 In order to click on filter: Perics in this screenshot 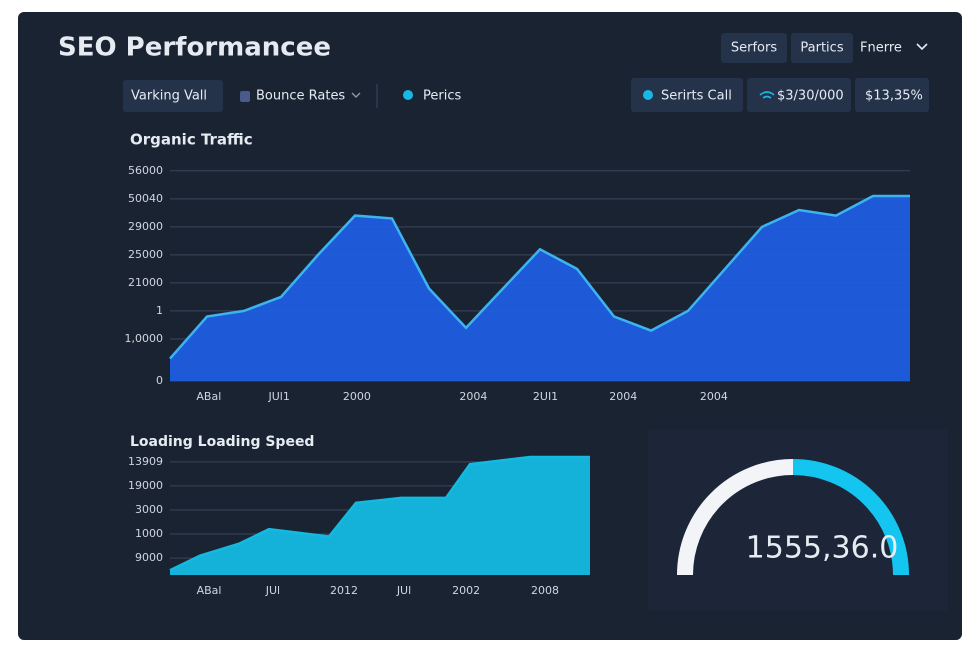, I will do `click(442, 96)`.